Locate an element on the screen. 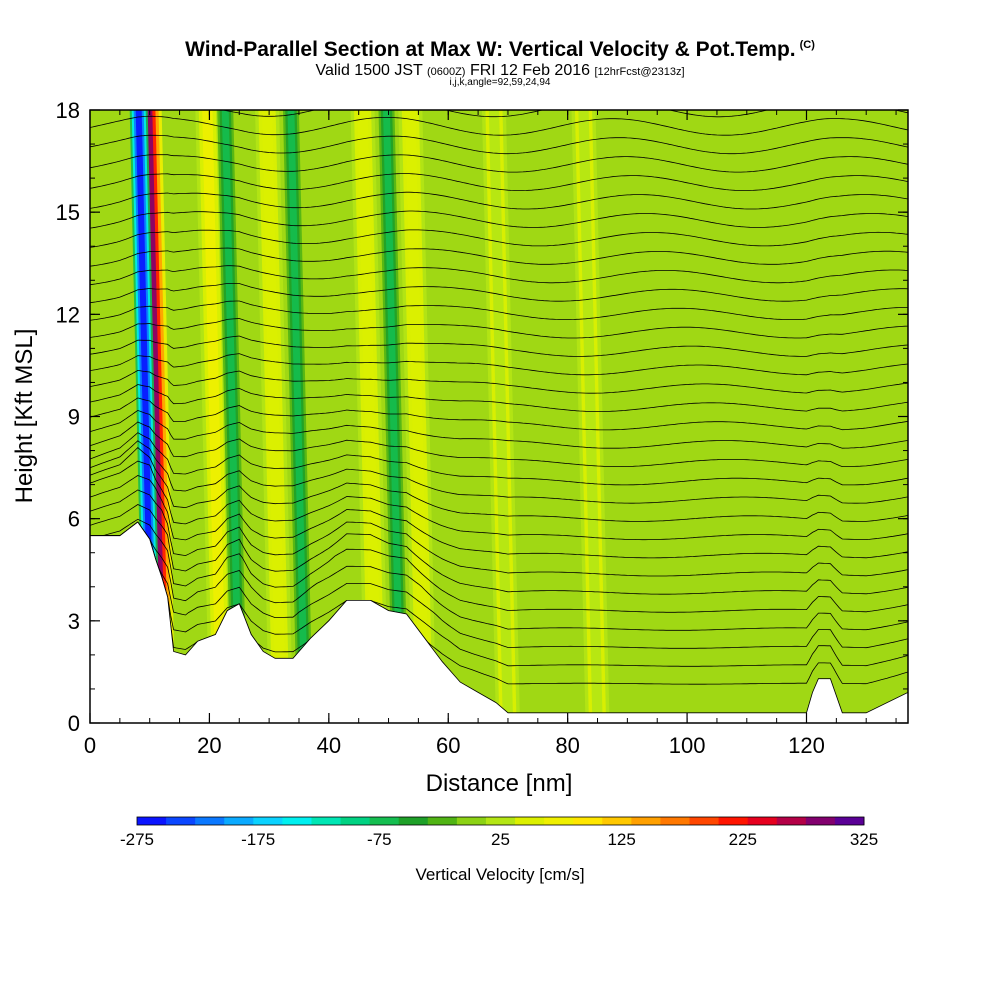 The image size is (1000, 1000). x-tick-label: 20 is located at coordinates (209, 745).